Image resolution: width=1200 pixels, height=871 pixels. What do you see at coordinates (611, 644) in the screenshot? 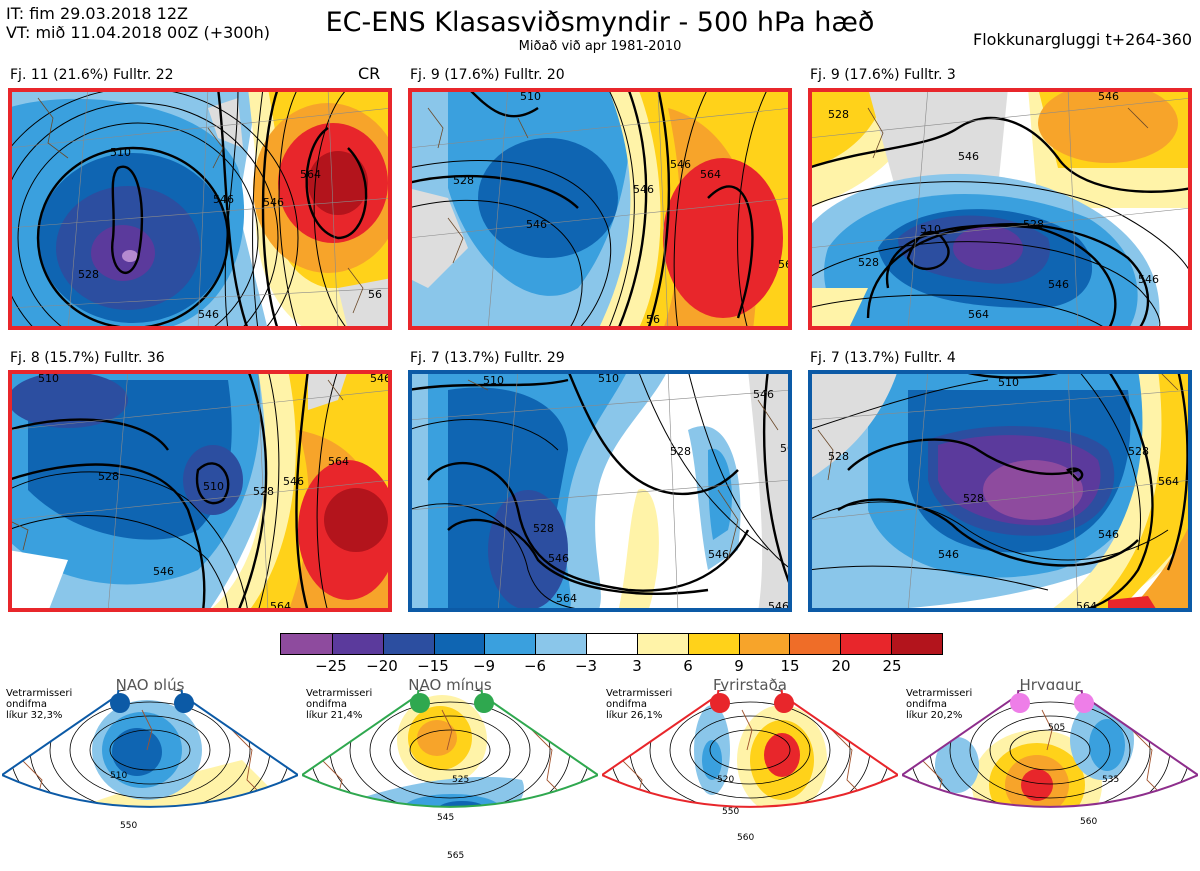
I see `colorbar` at bounding box center [611, 644].